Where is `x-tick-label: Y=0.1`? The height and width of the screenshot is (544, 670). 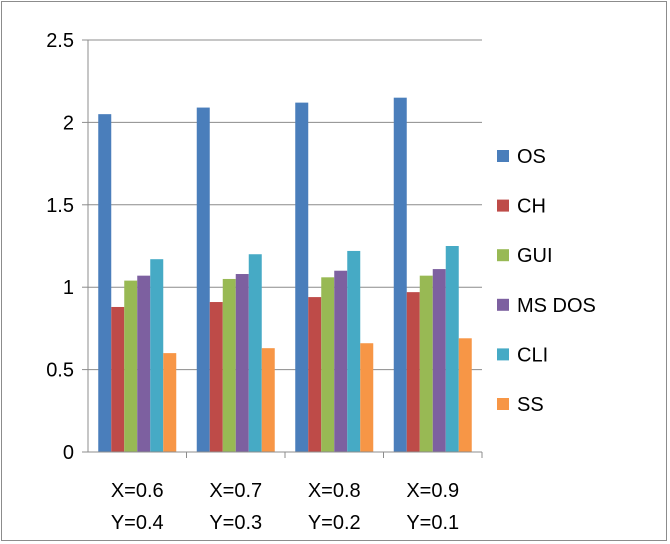 x-tick-label: Y=0.1 is located at coordinates (432, 523).